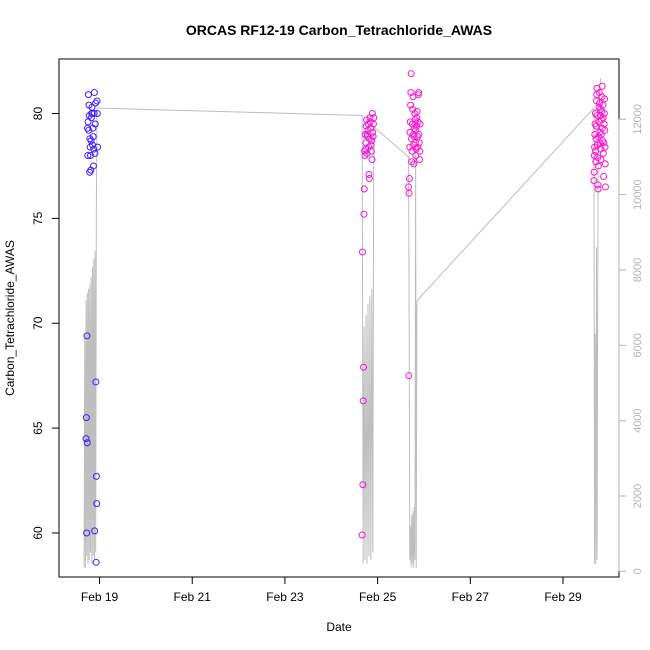  Describe the element at coordinates (471, 597) in the screenshot. I see `x-tick-label: Feb 27` at that location.